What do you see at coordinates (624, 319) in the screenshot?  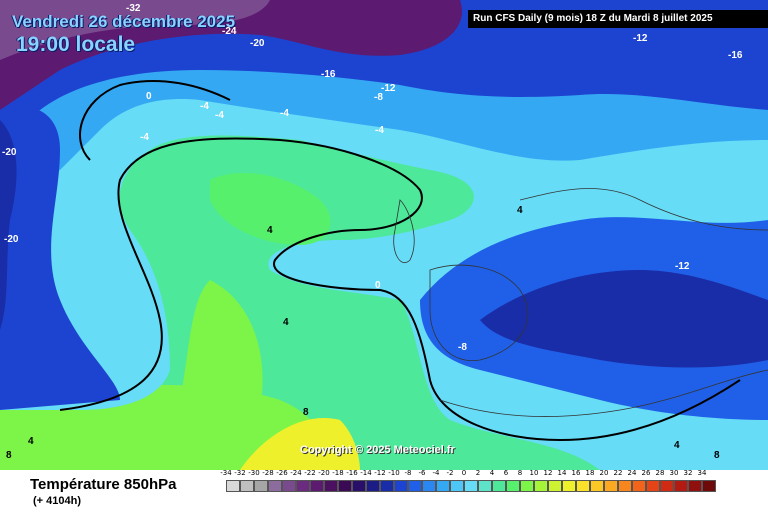 I see `field-europe-colder` at bounding box center [624, 319].